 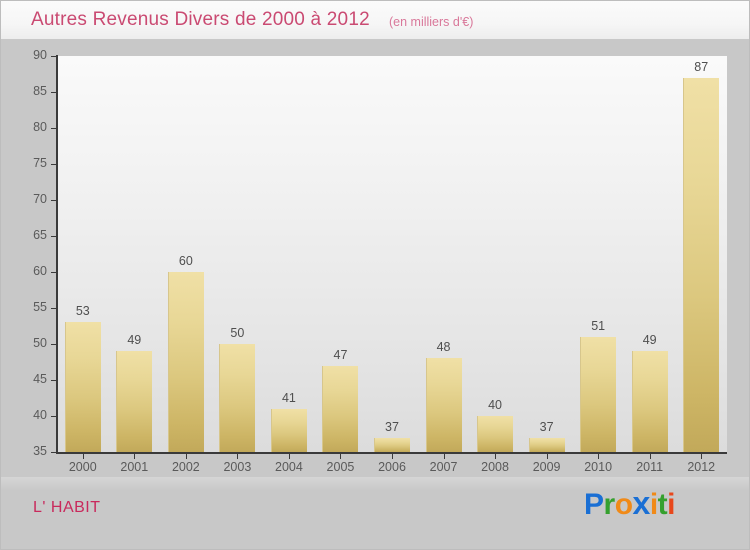 What do you see at coordinates (609, 504) in the screenshot?
I see `logo-letter: r` at bounding box center [609, 504].